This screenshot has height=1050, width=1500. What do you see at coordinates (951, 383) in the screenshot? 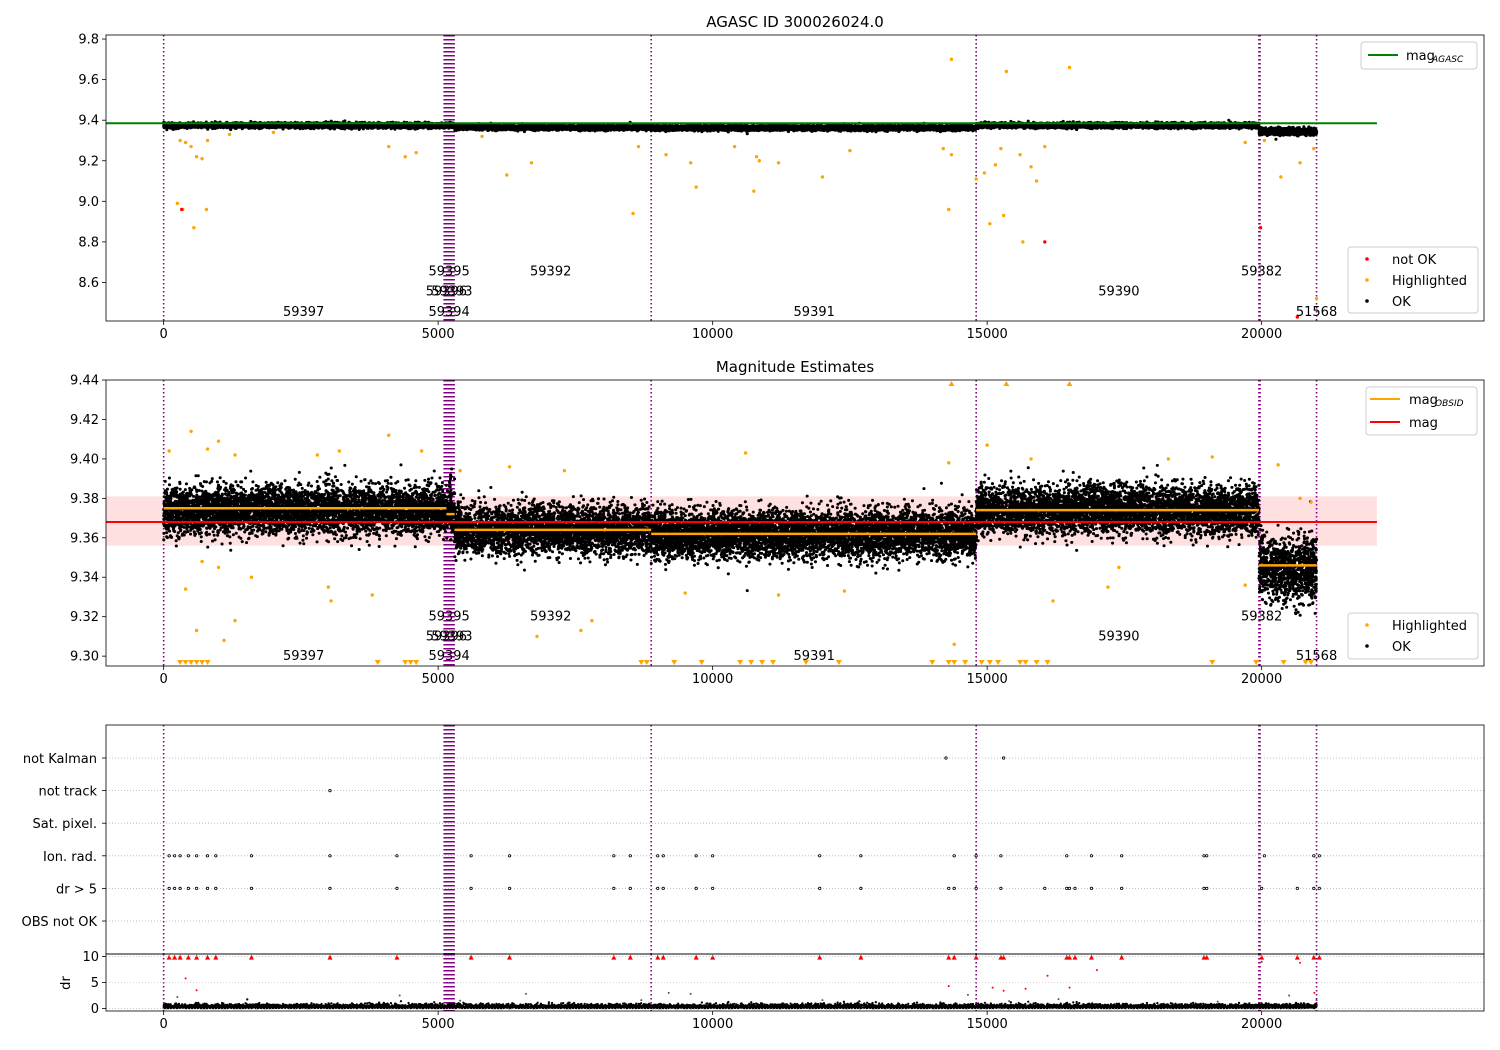
I see `clipped-high-marker` at bounding box center [951, 383].